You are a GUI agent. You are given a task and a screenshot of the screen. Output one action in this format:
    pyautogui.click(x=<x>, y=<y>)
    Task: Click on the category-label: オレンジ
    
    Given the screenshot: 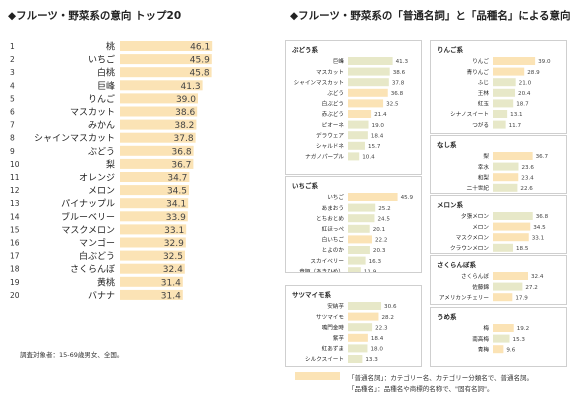 What is the action you would take?
    pyautogui.click(x=97, y=178)
    